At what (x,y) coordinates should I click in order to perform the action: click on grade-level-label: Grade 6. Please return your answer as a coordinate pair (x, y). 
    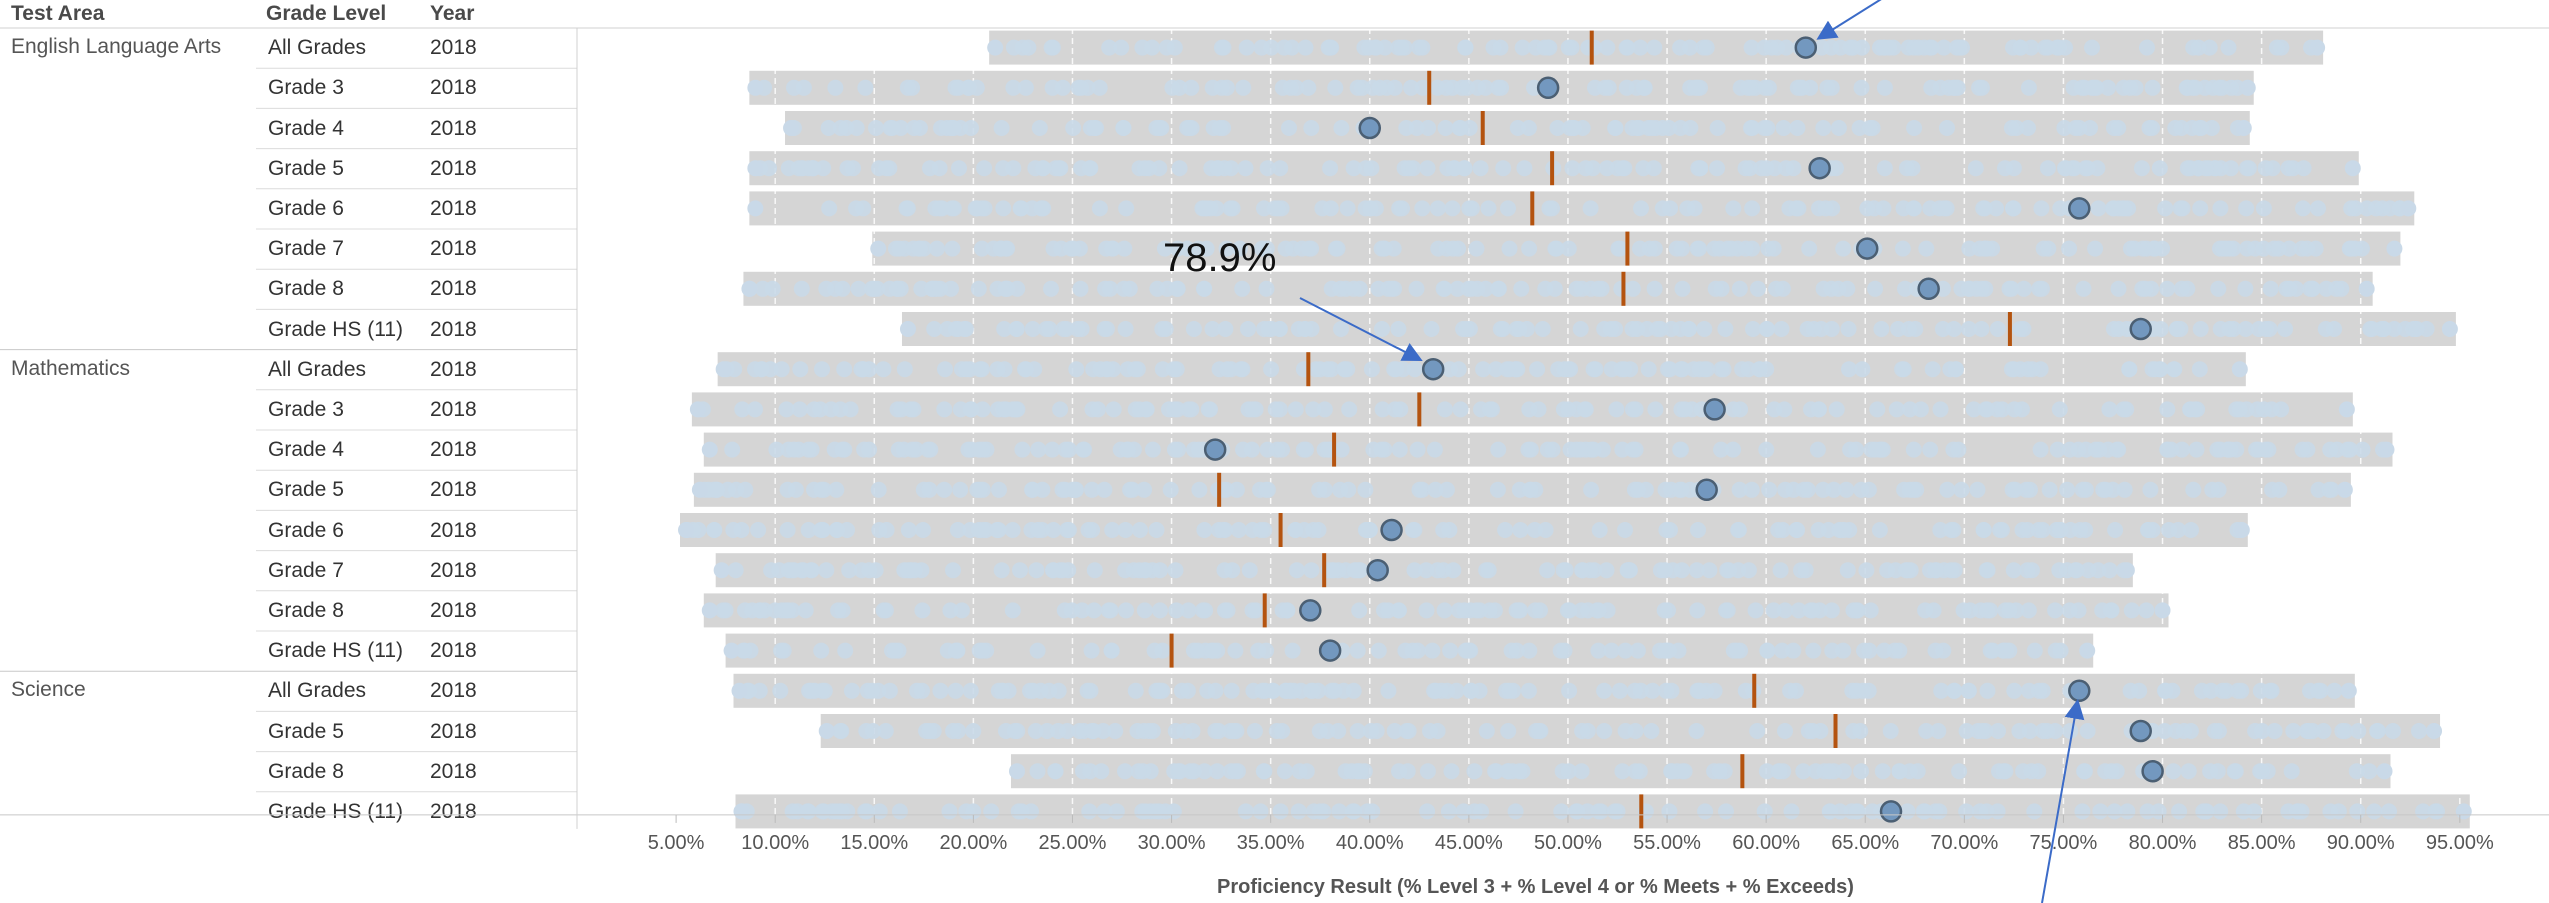
    Looking at the image, I should click on (306, 530).